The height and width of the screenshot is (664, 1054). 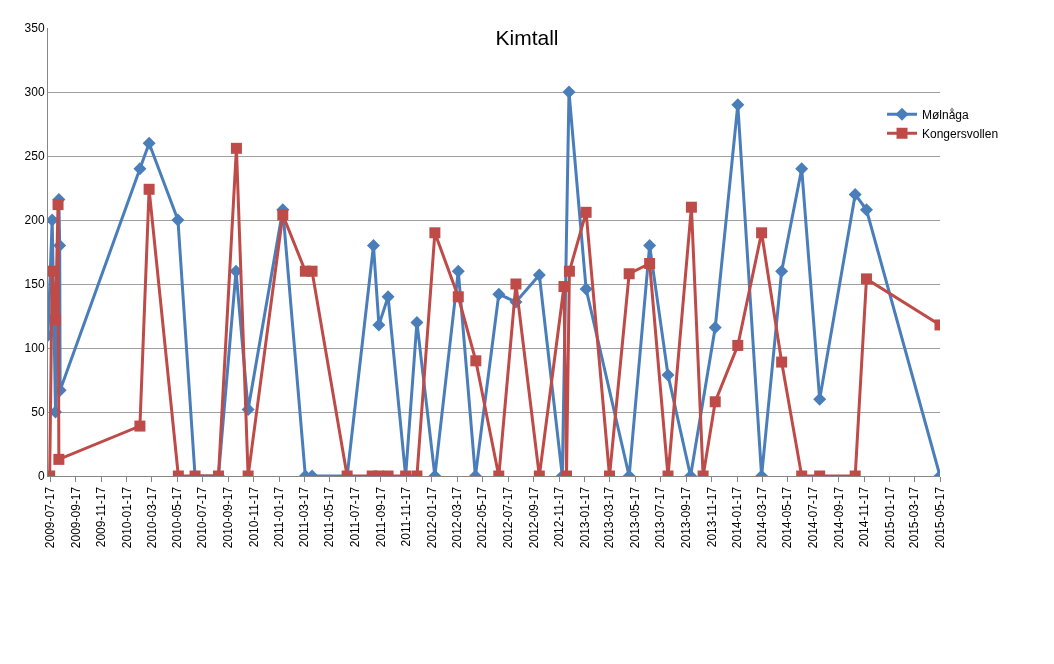 I want to click on x-tick-label: 2014-11-17, so click(x=864, y=517).